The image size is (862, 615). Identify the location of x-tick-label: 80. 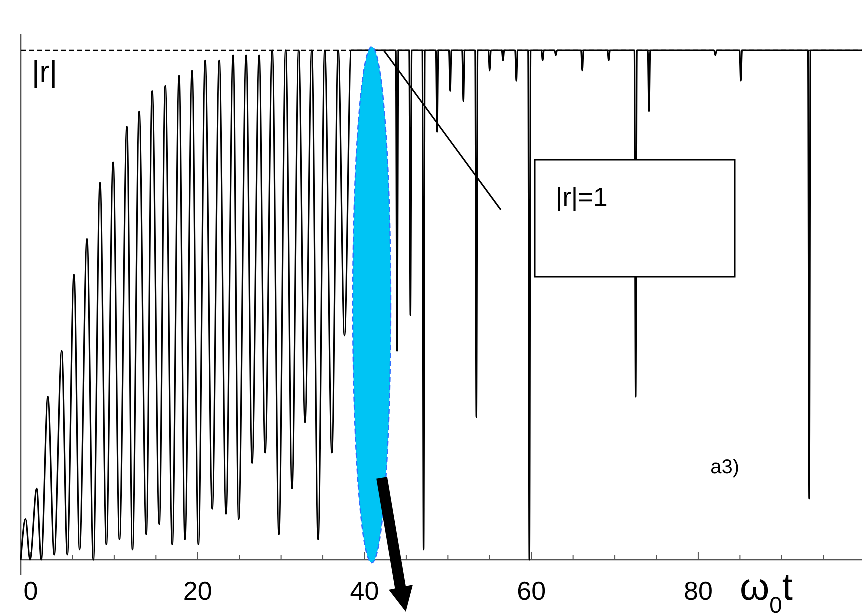
(698, 591).